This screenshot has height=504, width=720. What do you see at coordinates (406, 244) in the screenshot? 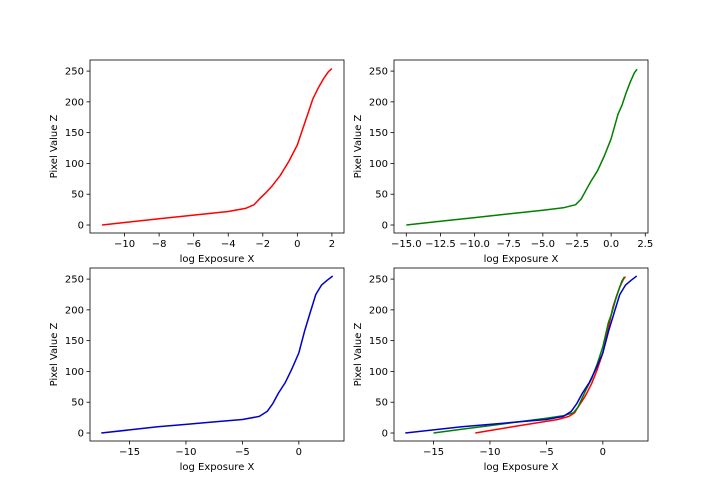
I see `x-tick-label: −15.0` at bounding box center [406, 244].